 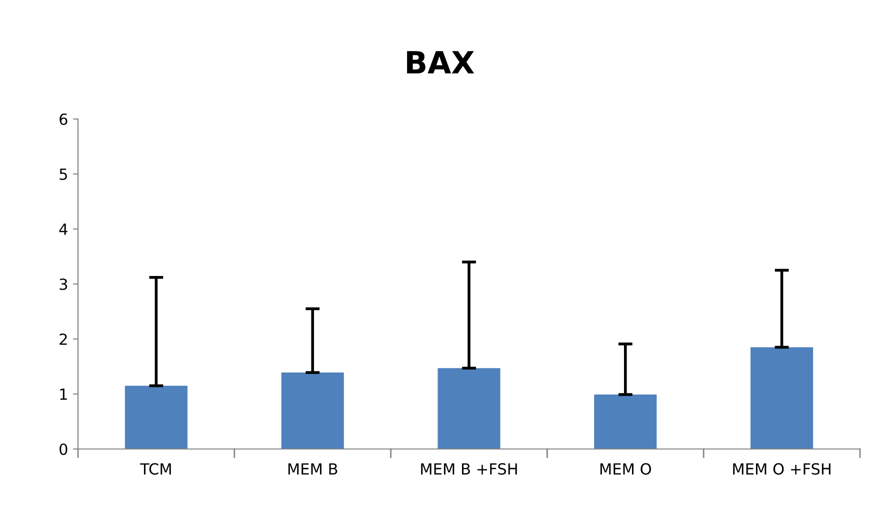 I want to click on y-tick-label: 5, so click(x=63, y=174).